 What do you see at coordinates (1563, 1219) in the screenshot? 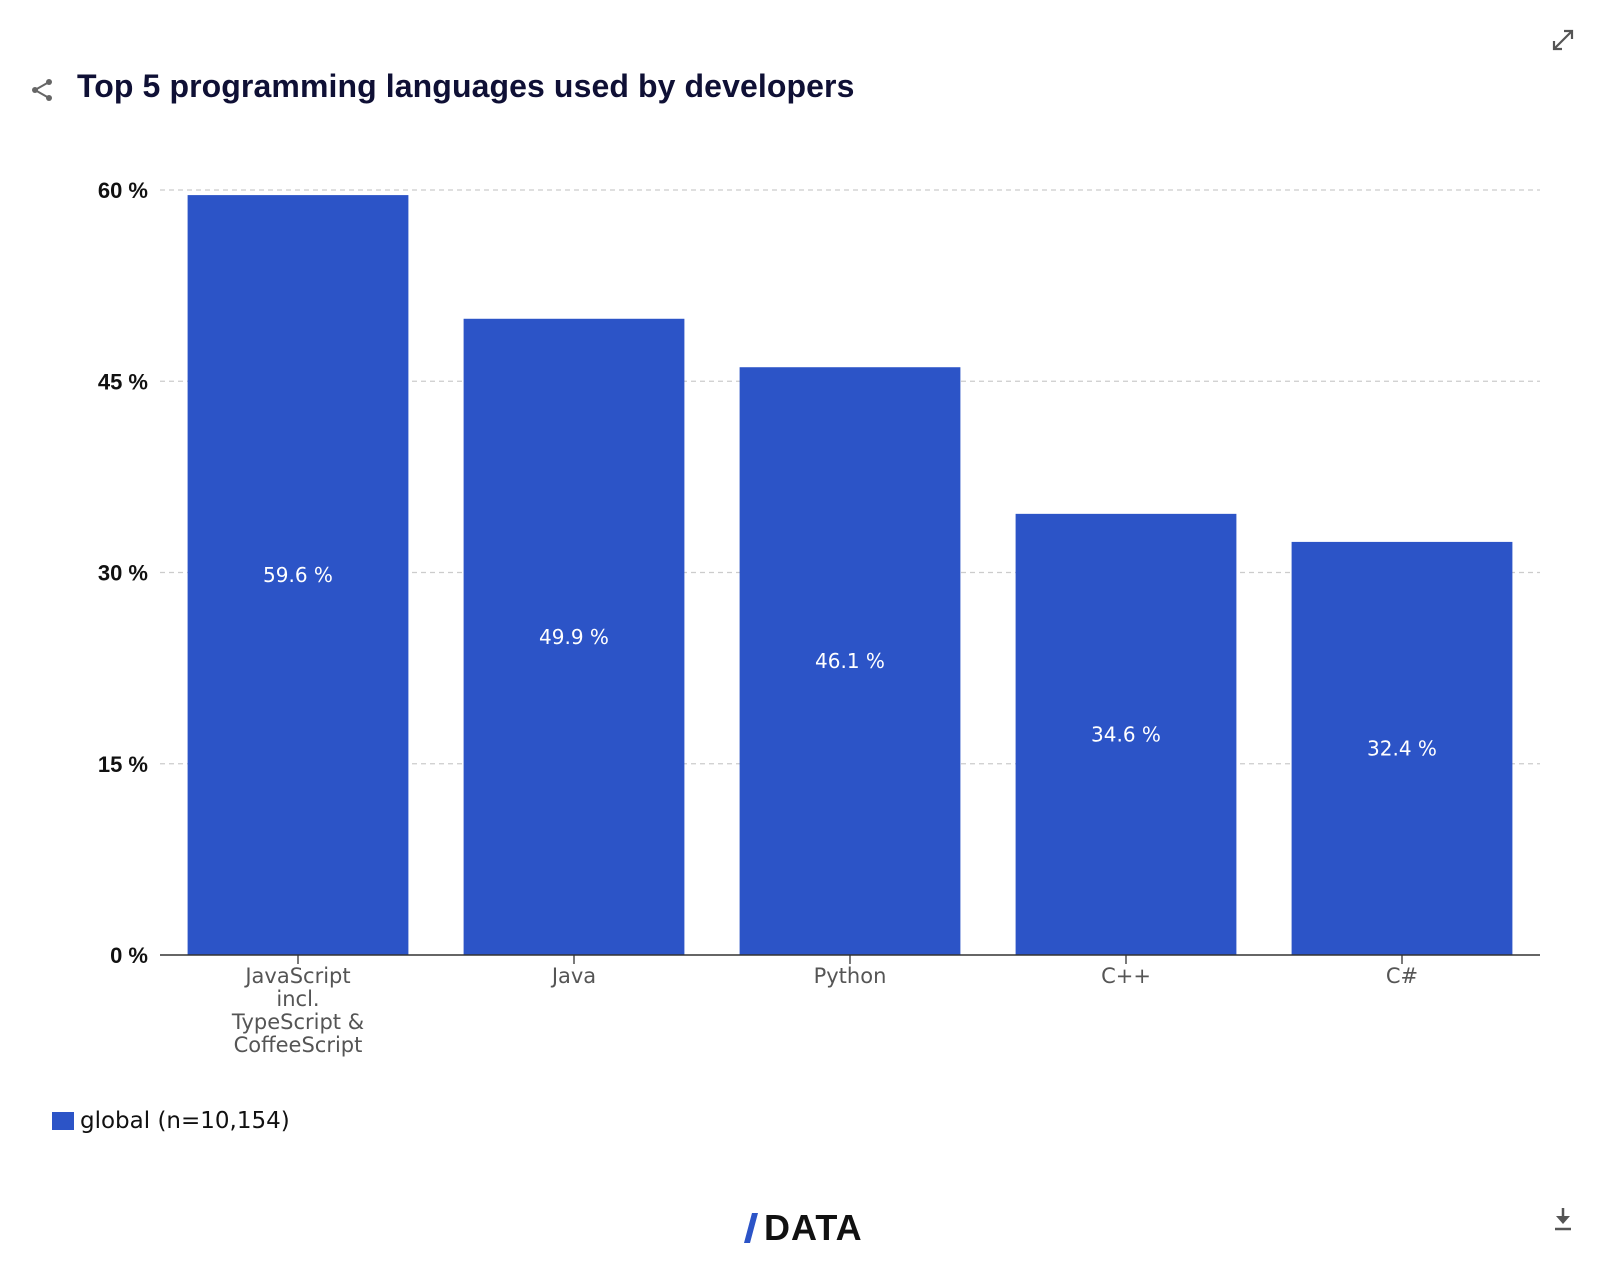
I see `download-icon` at bounding box center [1563, 1219].